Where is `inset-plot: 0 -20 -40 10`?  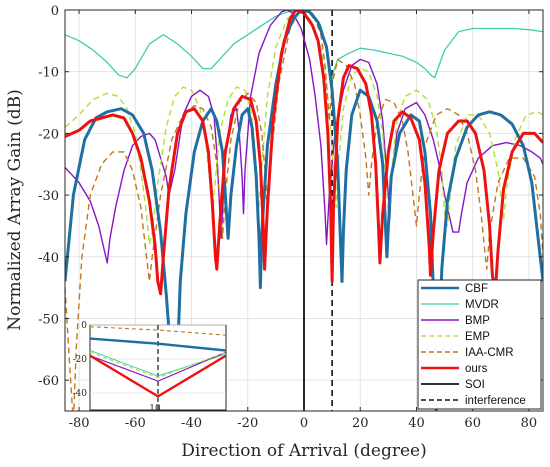 inset-plot: 0 -20 -40 10 is located at coordinates (150, 367).